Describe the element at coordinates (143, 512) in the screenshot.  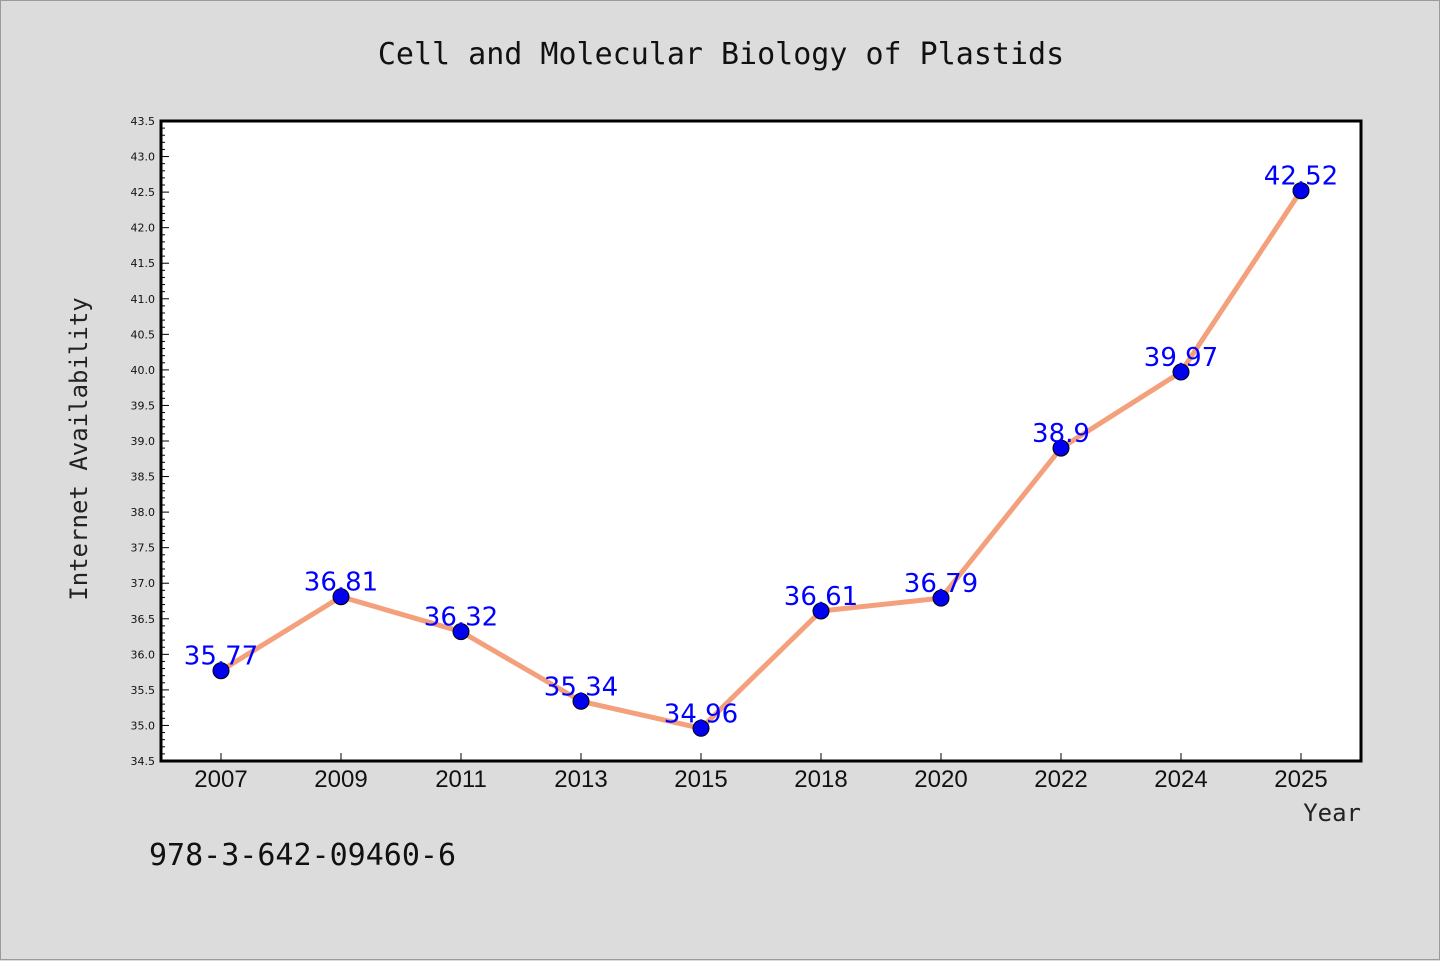
I see `y-tick-label: 38.0` at that location.